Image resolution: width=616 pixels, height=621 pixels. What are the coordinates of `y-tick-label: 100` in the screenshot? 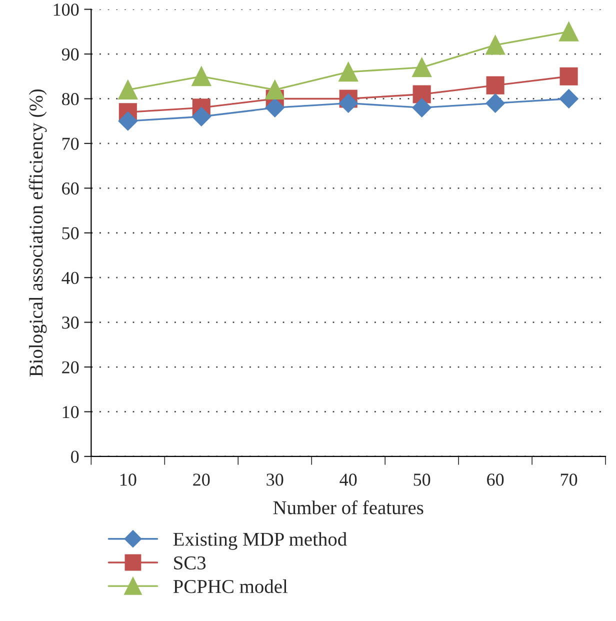 It's located at (66, 10).